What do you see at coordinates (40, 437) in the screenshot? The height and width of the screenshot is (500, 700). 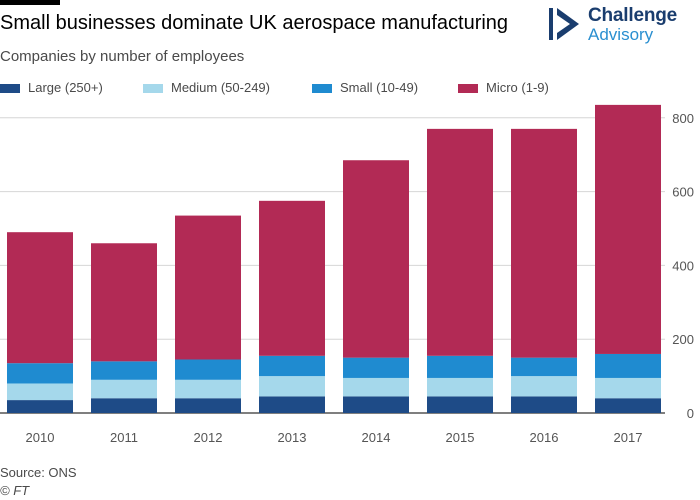 I see `x-tick-label: 2010` at bounding box center [40, 437].